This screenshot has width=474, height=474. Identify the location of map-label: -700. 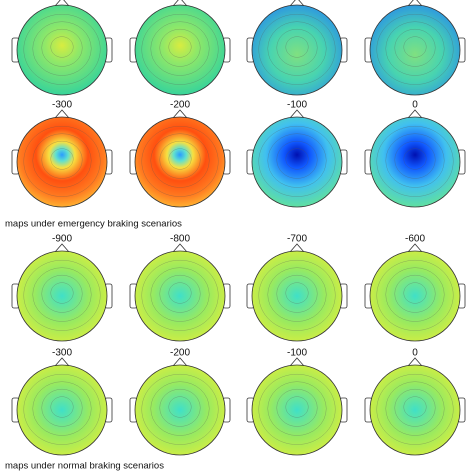
(297, 239).